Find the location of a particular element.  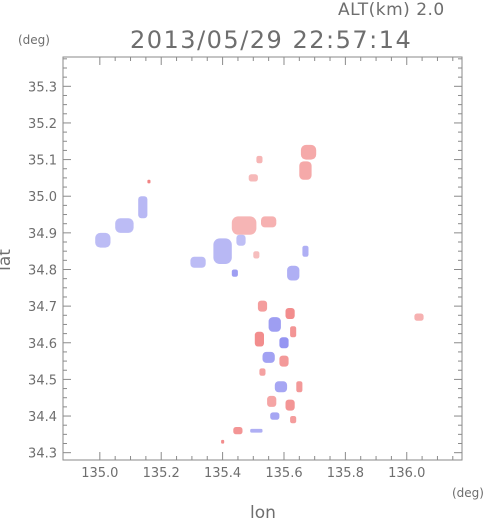

y-tick-label: 35.2 is located at coordinates (42, 124).